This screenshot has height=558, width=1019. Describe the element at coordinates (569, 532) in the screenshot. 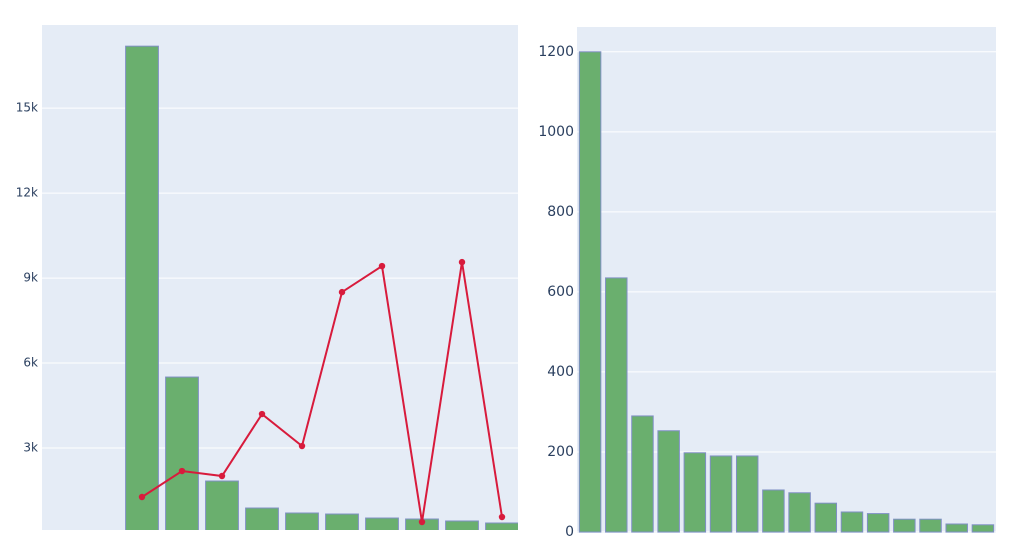

I see `y-tick-label: 0` at that location.